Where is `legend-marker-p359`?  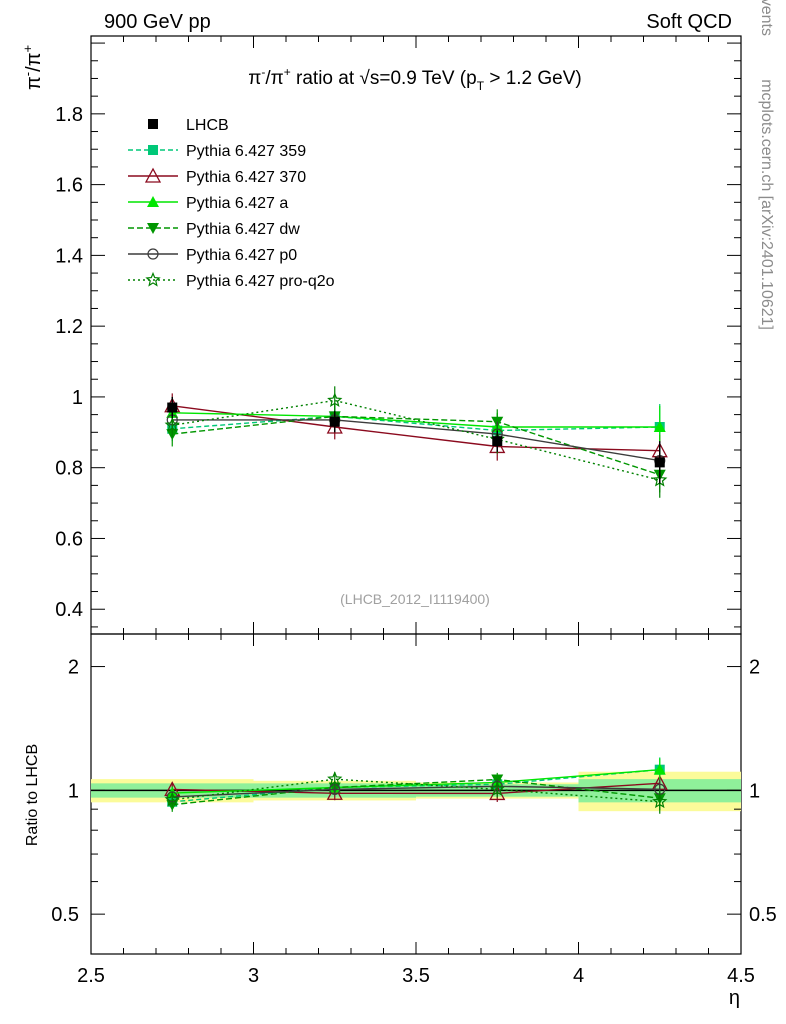 legend-marker-p359 is located at coordinates (153, 150).